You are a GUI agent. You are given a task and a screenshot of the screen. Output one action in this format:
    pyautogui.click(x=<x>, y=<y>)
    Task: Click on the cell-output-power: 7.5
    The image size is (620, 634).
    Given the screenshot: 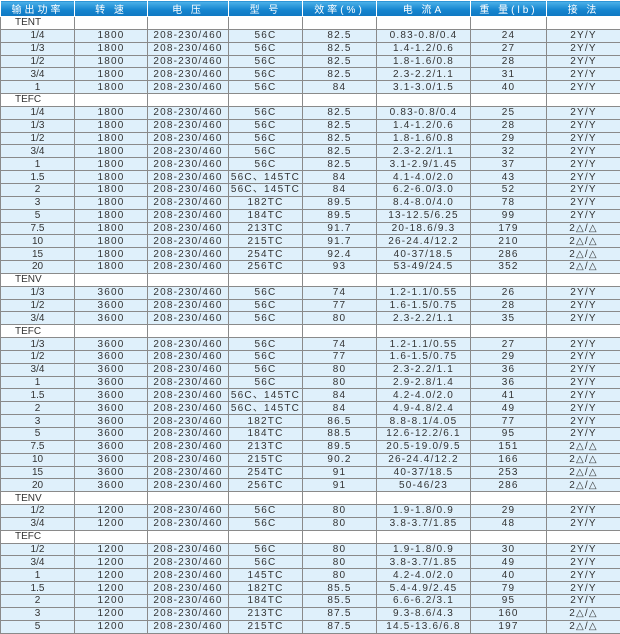 What is the action you would take?
    pyautogui.click(x=38, y=228)
    